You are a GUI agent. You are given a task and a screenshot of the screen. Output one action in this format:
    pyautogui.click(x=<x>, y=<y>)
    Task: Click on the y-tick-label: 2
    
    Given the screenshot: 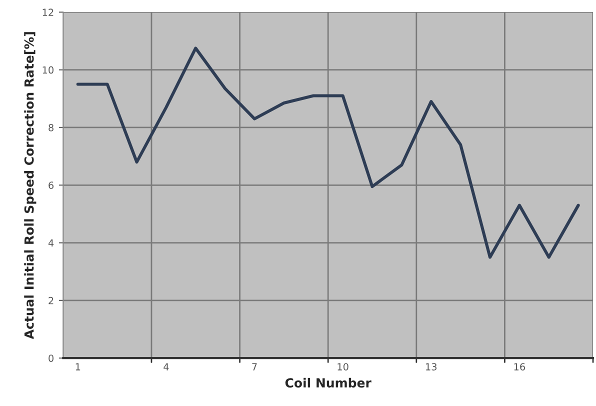 What is the action you would take?
    pyautogui.click(x=51, y=300)
    